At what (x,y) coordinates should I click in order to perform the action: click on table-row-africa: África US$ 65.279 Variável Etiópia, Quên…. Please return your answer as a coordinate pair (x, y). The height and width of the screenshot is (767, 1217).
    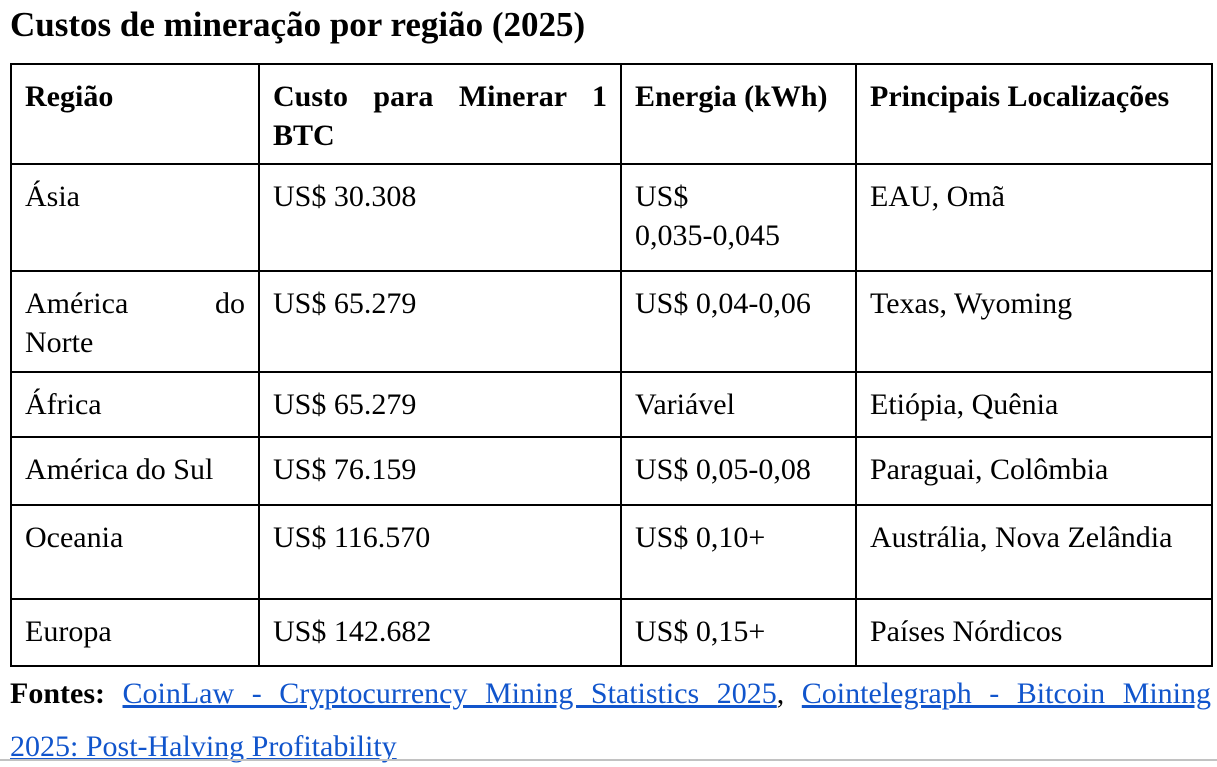
    Looking at the image, I should click on (611, 404).